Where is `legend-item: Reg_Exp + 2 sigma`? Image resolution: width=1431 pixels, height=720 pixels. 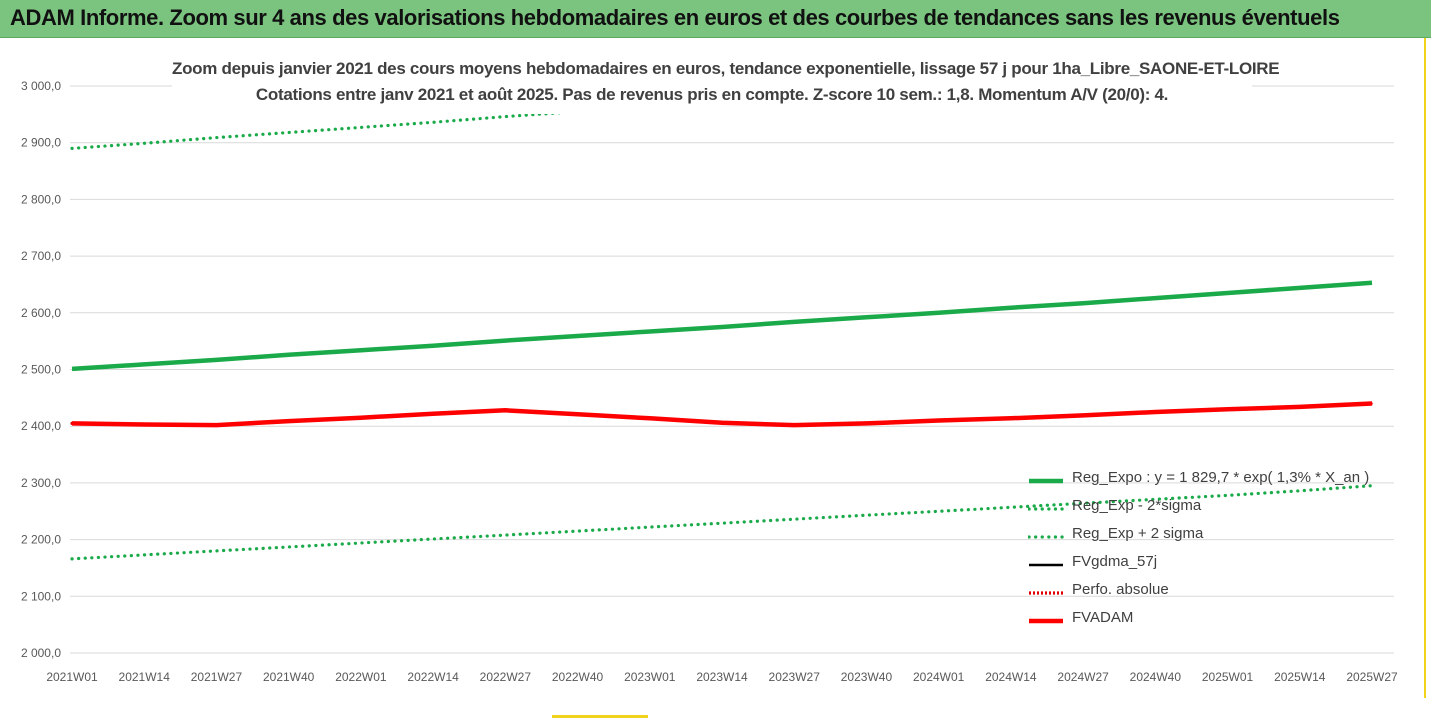 legend-item: Reg_Exp + 2 sigma is located at coordinates (1186, 536).